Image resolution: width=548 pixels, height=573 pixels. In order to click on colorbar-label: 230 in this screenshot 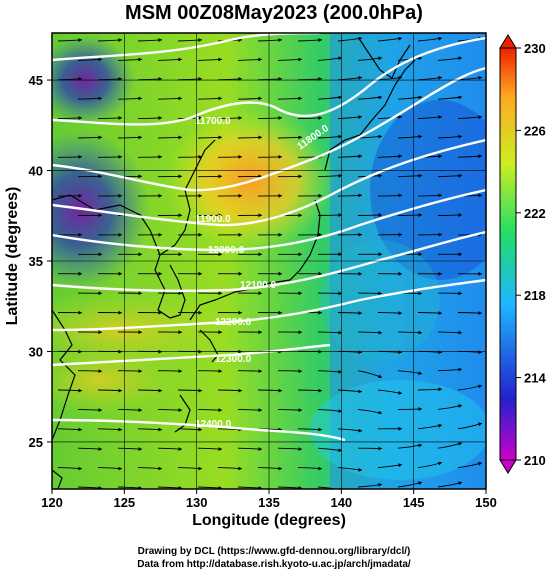, I will do `click(535, 48)`.